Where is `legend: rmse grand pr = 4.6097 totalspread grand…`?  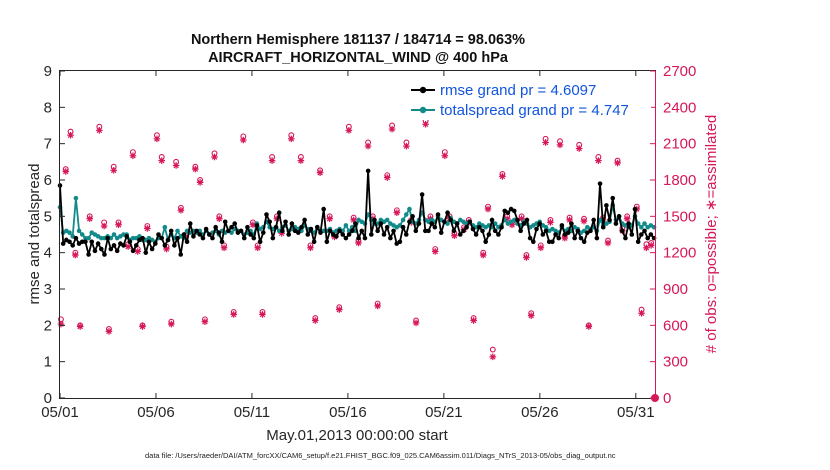
legend: rmse grand pr = 4.6097 totalspread grand… is located at coordinates (530, 98).